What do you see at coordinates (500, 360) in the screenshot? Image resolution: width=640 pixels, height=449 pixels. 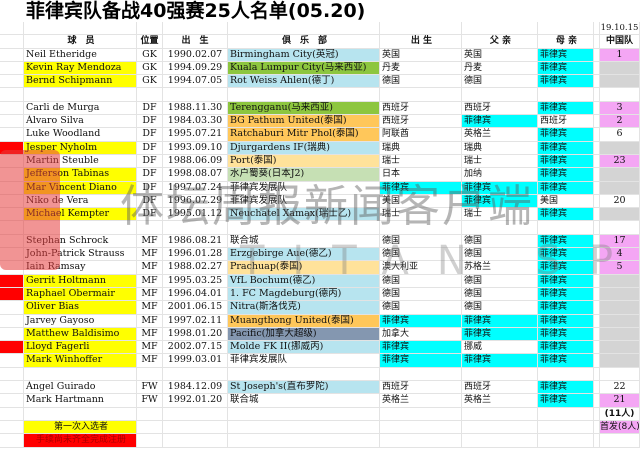 I see `father-nation: 菲律宾` at bounding box center [500, 360].